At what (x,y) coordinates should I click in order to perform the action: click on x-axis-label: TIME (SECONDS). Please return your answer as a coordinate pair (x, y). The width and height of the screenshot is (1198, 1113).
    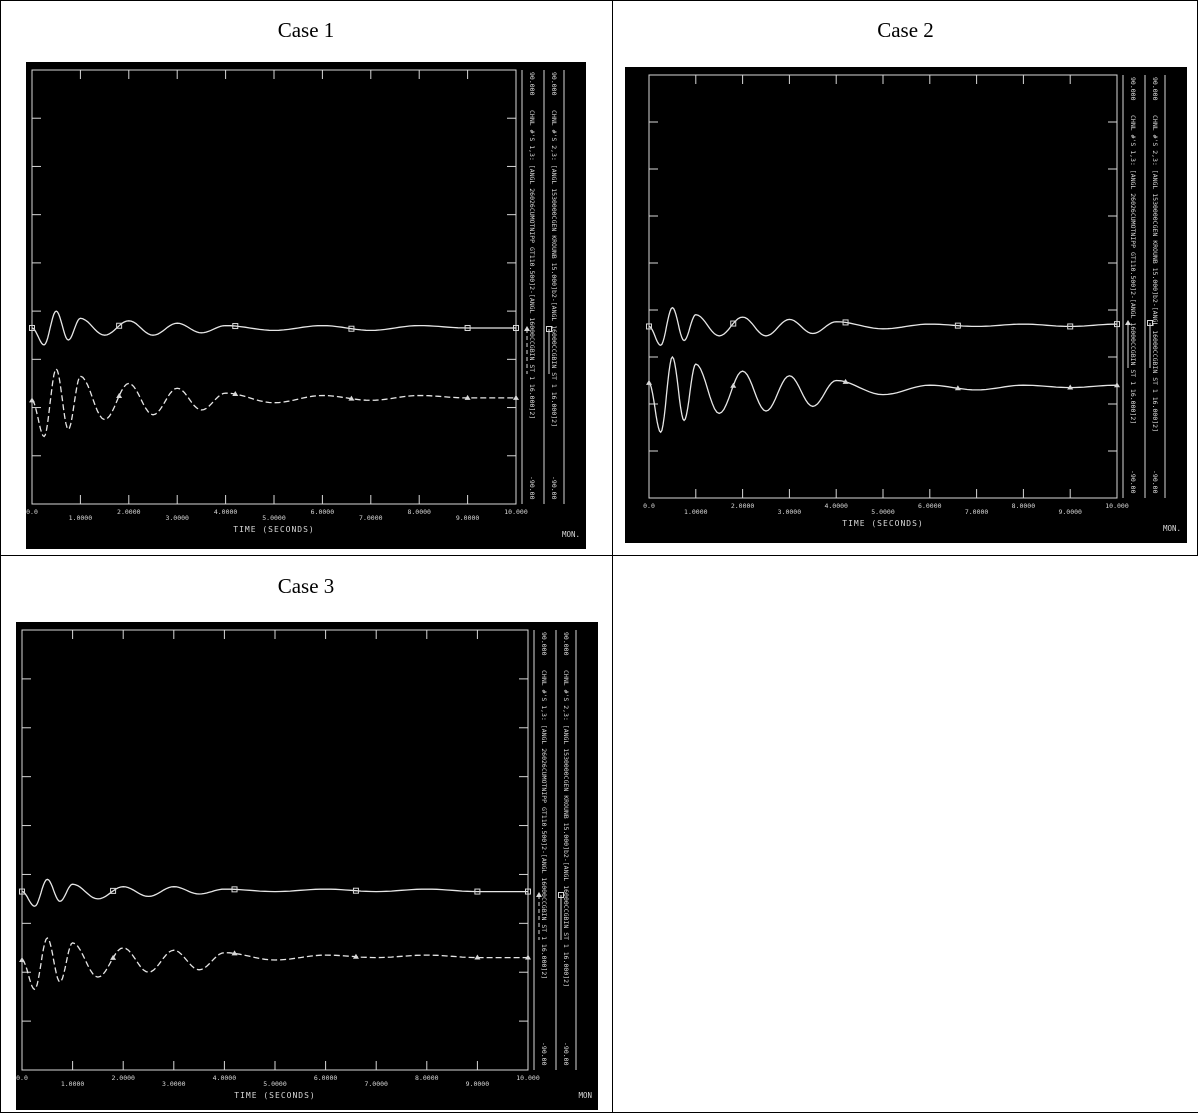
    Looking at the image, I should click on (274, 1095).